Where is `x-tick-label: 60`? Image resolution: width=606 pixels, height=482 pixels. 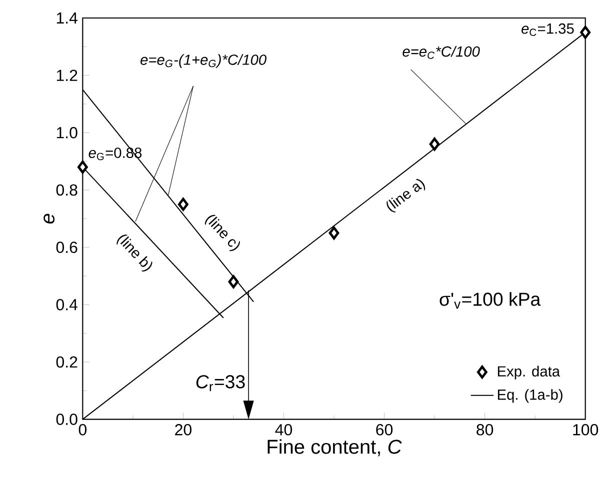 x-tick-label: 60 is located at coordinates (384, 430).